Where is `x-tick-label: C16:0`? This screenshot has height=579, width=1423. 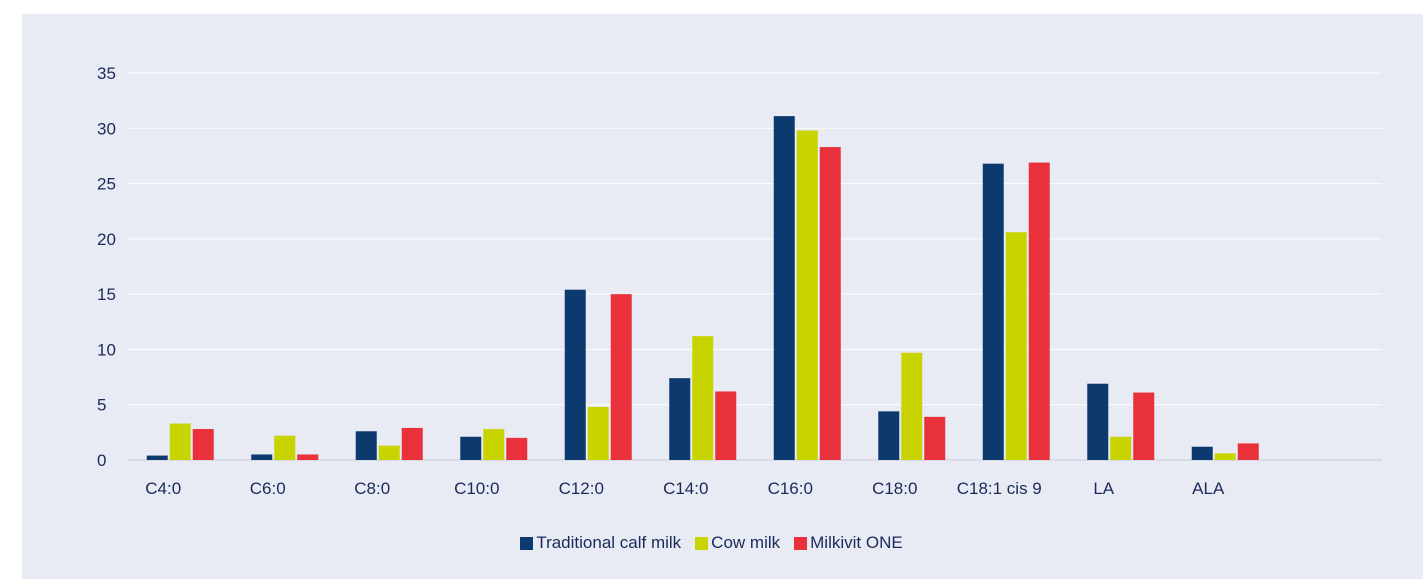
x-tick-label: C16:0 is located at coordinates (790, 488).